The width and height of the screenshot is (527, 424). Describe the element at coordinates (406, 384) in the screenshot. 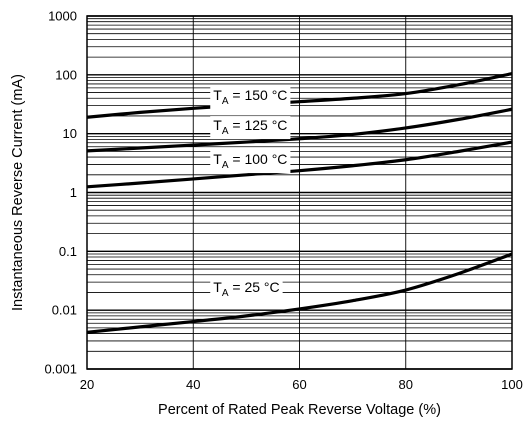

I see `x-tick-label: 80` at that location.